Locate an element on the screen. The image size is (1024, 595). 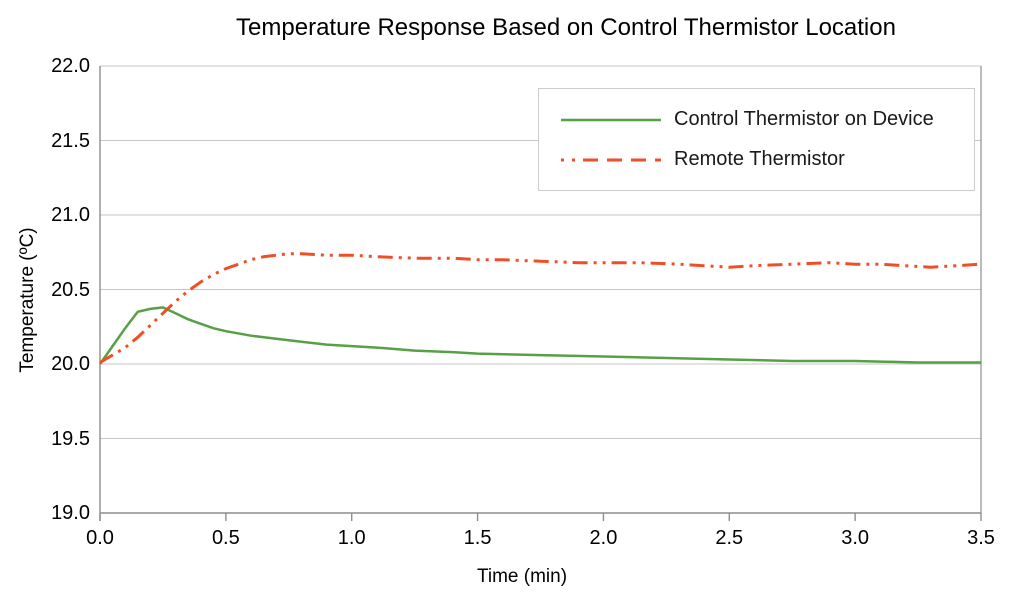
legend-label-control-thermistor: Control Thermistor on Device is located at coordinates (804, 119).